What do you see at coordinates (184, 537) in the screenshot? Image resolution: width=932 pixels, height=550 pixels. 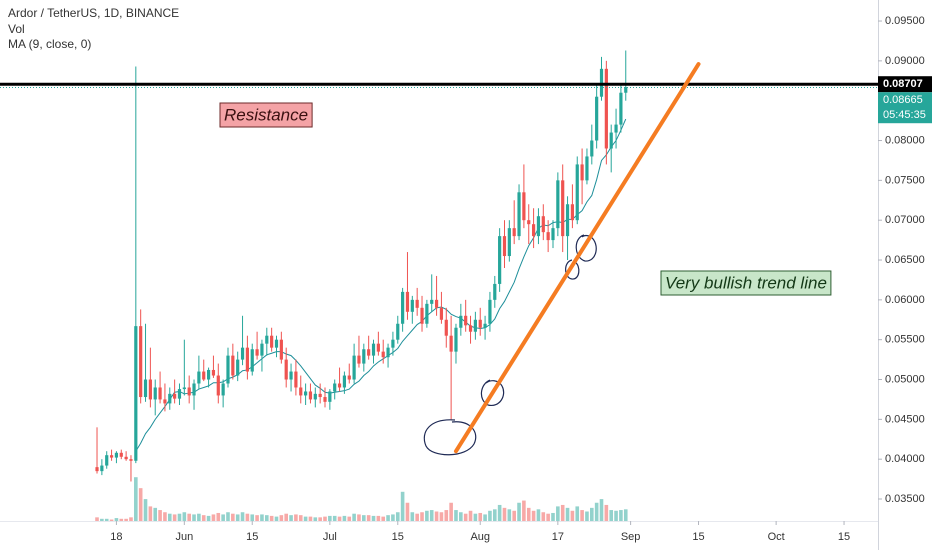 I see `x-tick-label: Jun` at bounding box center [184, 537].